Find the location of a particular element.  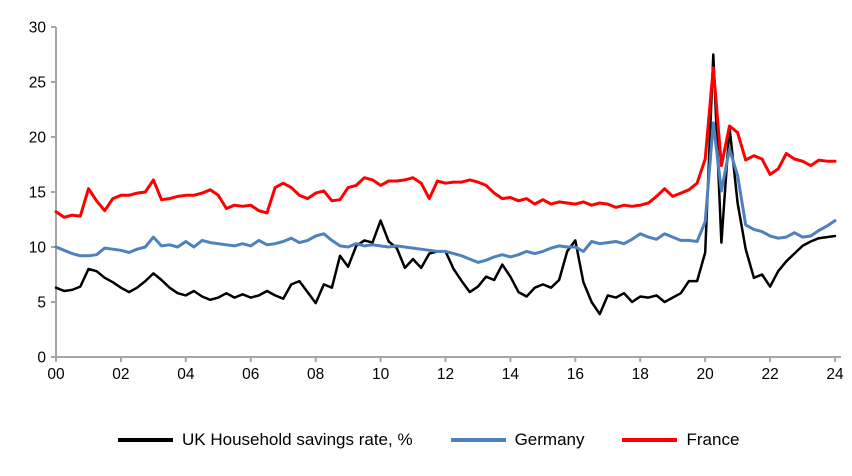

y-axis-tick-label: 0 is located at coordinates (41, 358).